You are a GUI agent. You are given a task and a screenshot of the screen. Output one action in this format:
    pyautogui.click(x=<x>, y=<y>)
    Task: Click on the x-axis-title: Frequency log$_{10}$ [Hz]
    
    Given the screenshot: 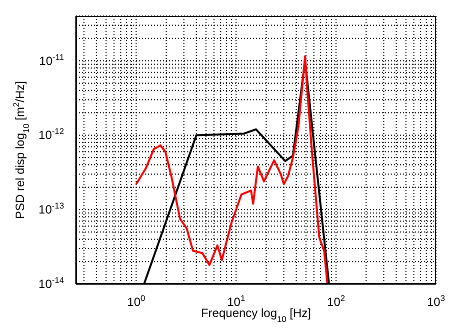 What is the action you would take?
    pyautogui.click(x=256, y=315)
    